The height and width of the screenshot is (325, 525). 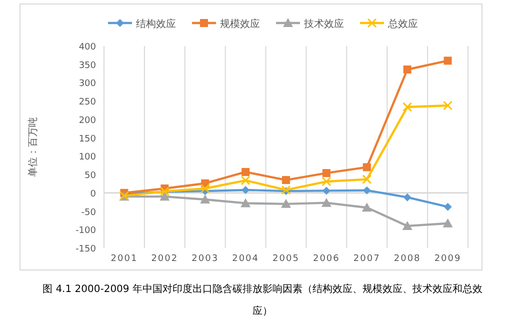 What do you see at coordinates (86, 249) in the screenshot?
I see `y-tick-label: -150` at bounding box center [86, 249].